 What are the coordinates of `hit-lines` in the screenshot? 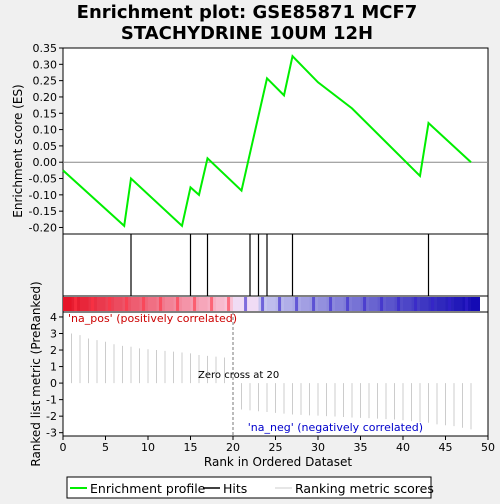 It's located at (280, 265).